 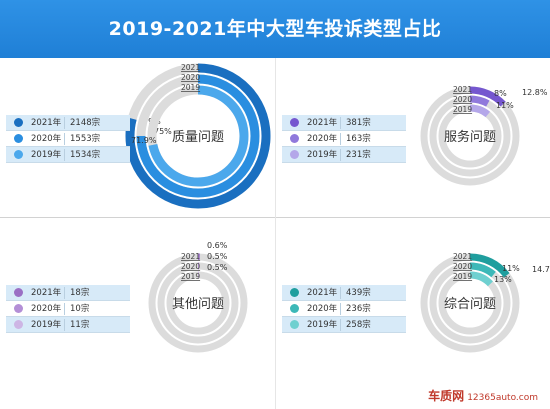 I want to click on legend-row: 2019年 11宗, so click(x=68, y=325).